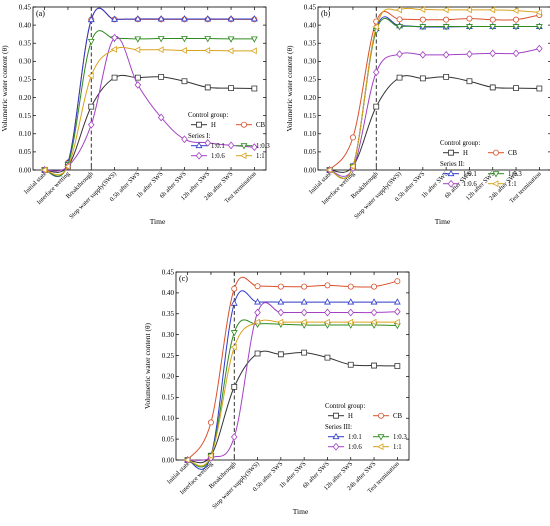 Image resolution: width=550 pixels, height=526 pixels. I want to click on y-tick-label: 0.30, so click(25, 62).